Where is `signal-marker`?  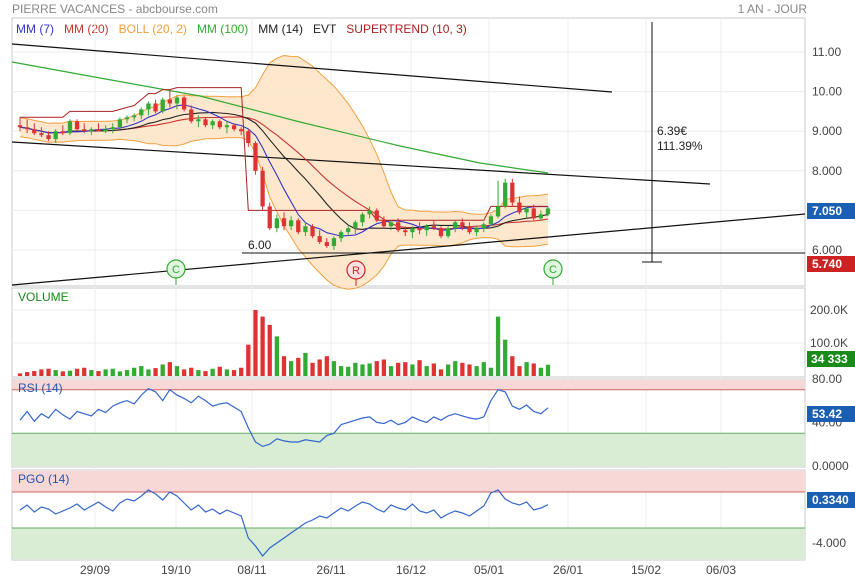 signal-marker is located at coordinates (176, 269).